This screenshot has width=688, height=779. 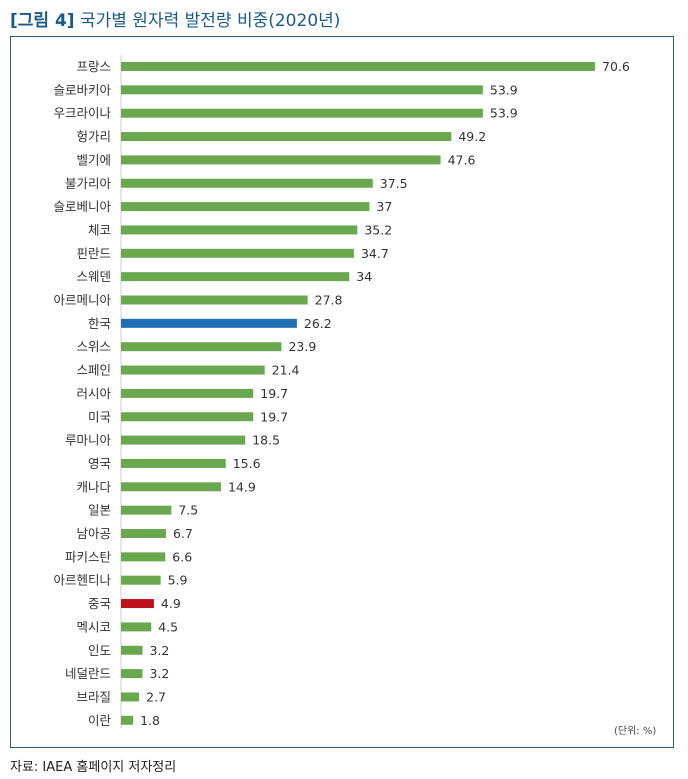 What do you see at coordinates (247, 463) in the screenshot?
I see `value-label: 15.6` at bounding box center [247, 463].